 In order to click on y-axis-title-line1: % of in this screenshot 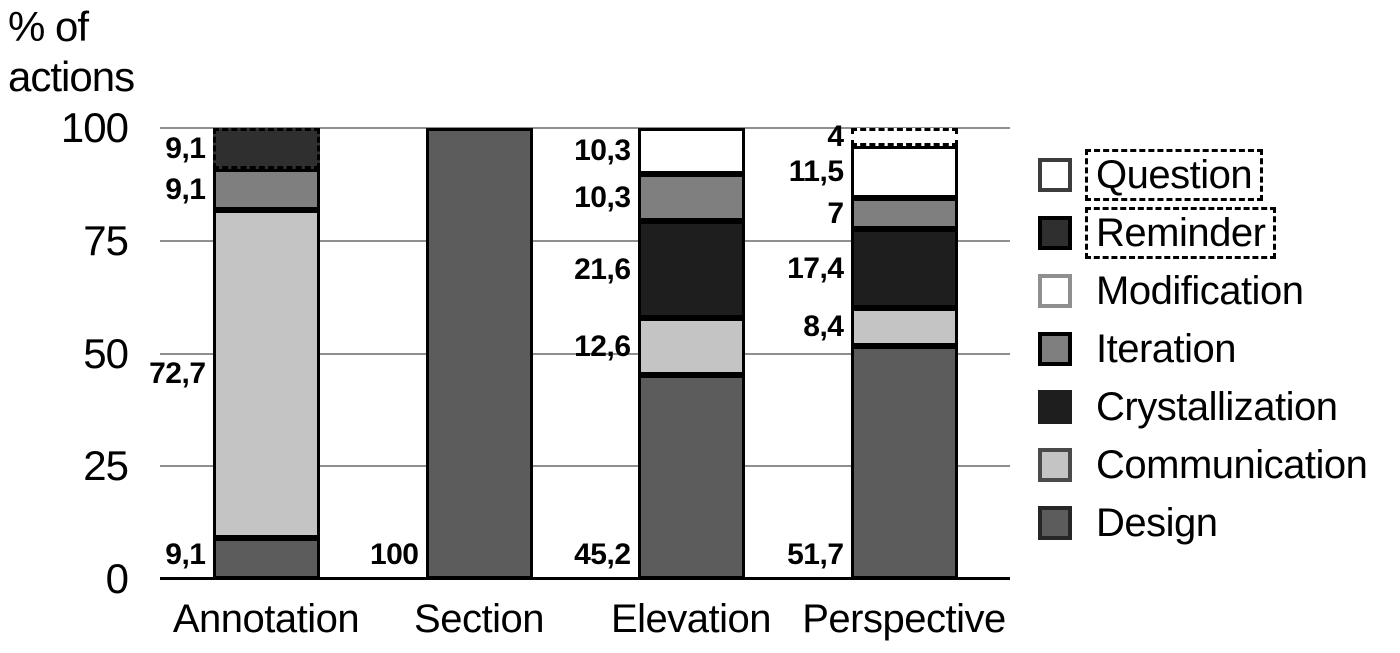, I will do `click(48, 26)`.